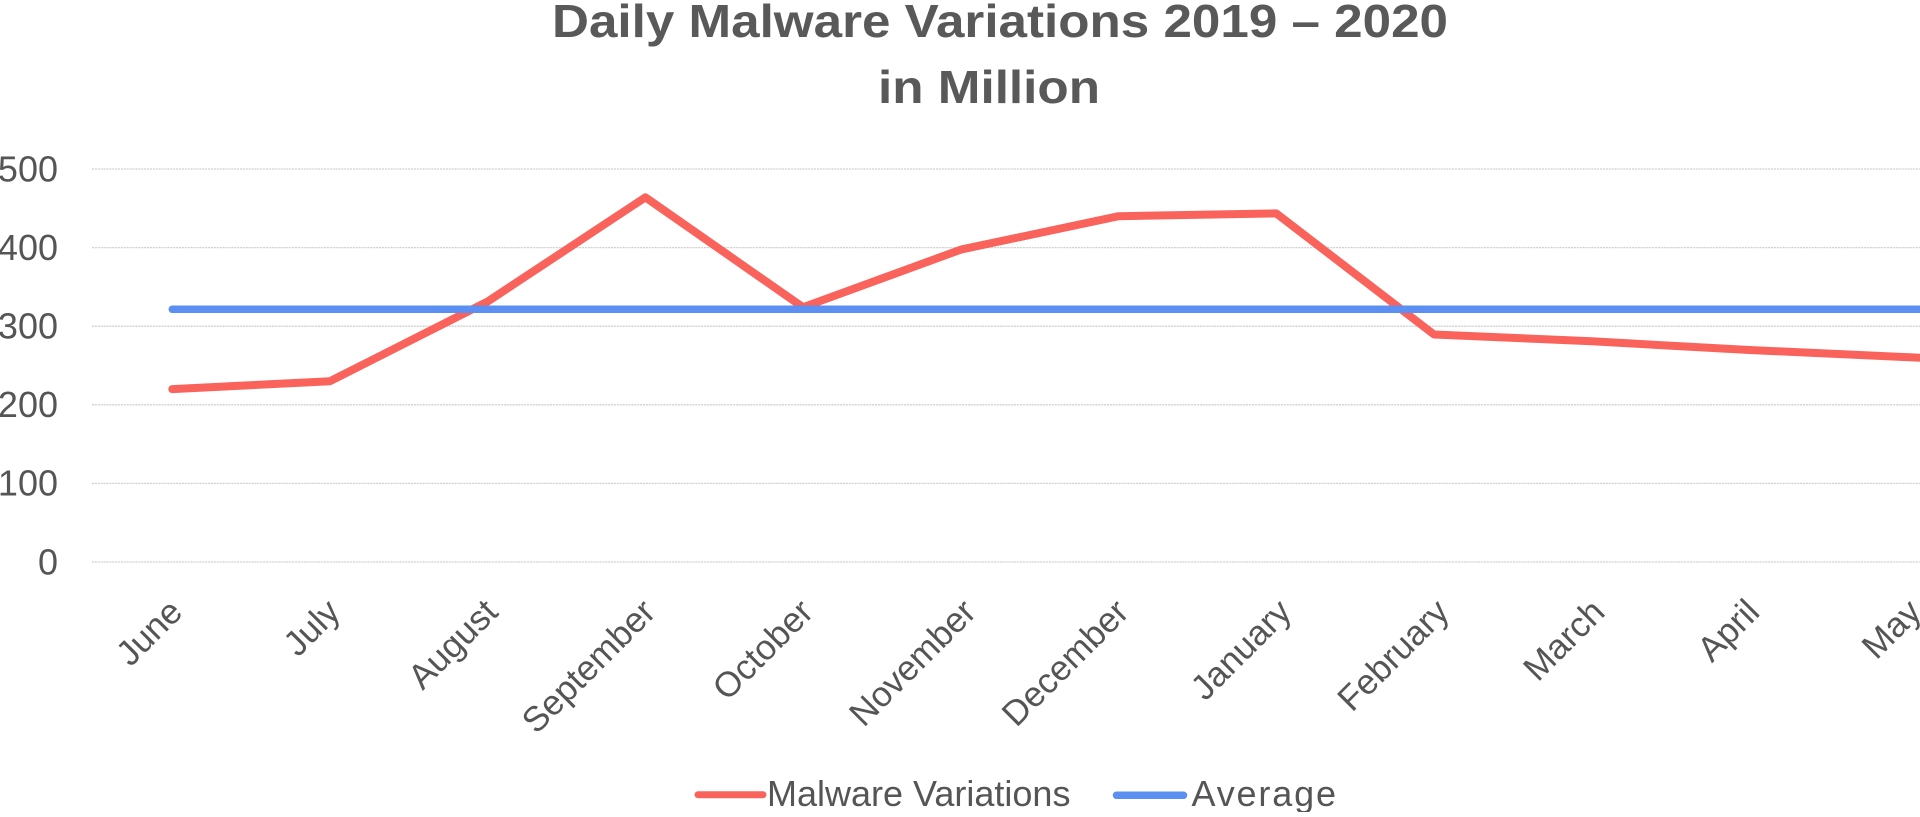  I want to click on svg-text: in Million, so click(989, 87).